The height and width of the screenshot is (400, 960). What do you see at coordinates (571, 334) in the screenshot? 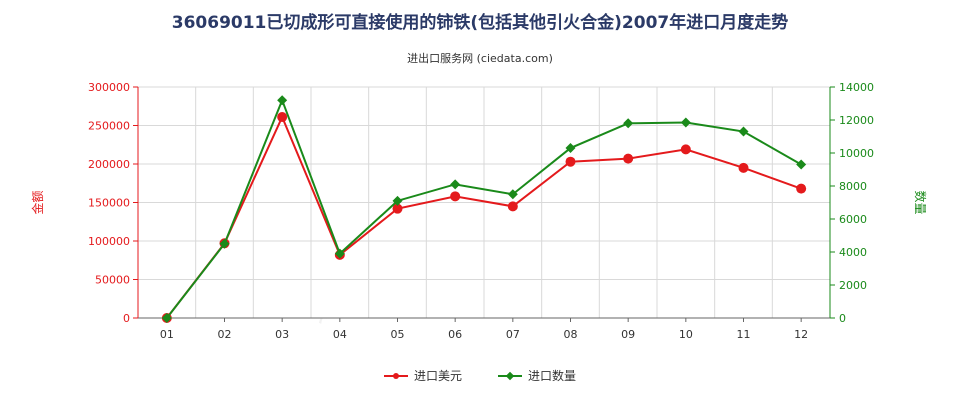
I see `x-tick-label: 08` at bounding box center [571, 334].